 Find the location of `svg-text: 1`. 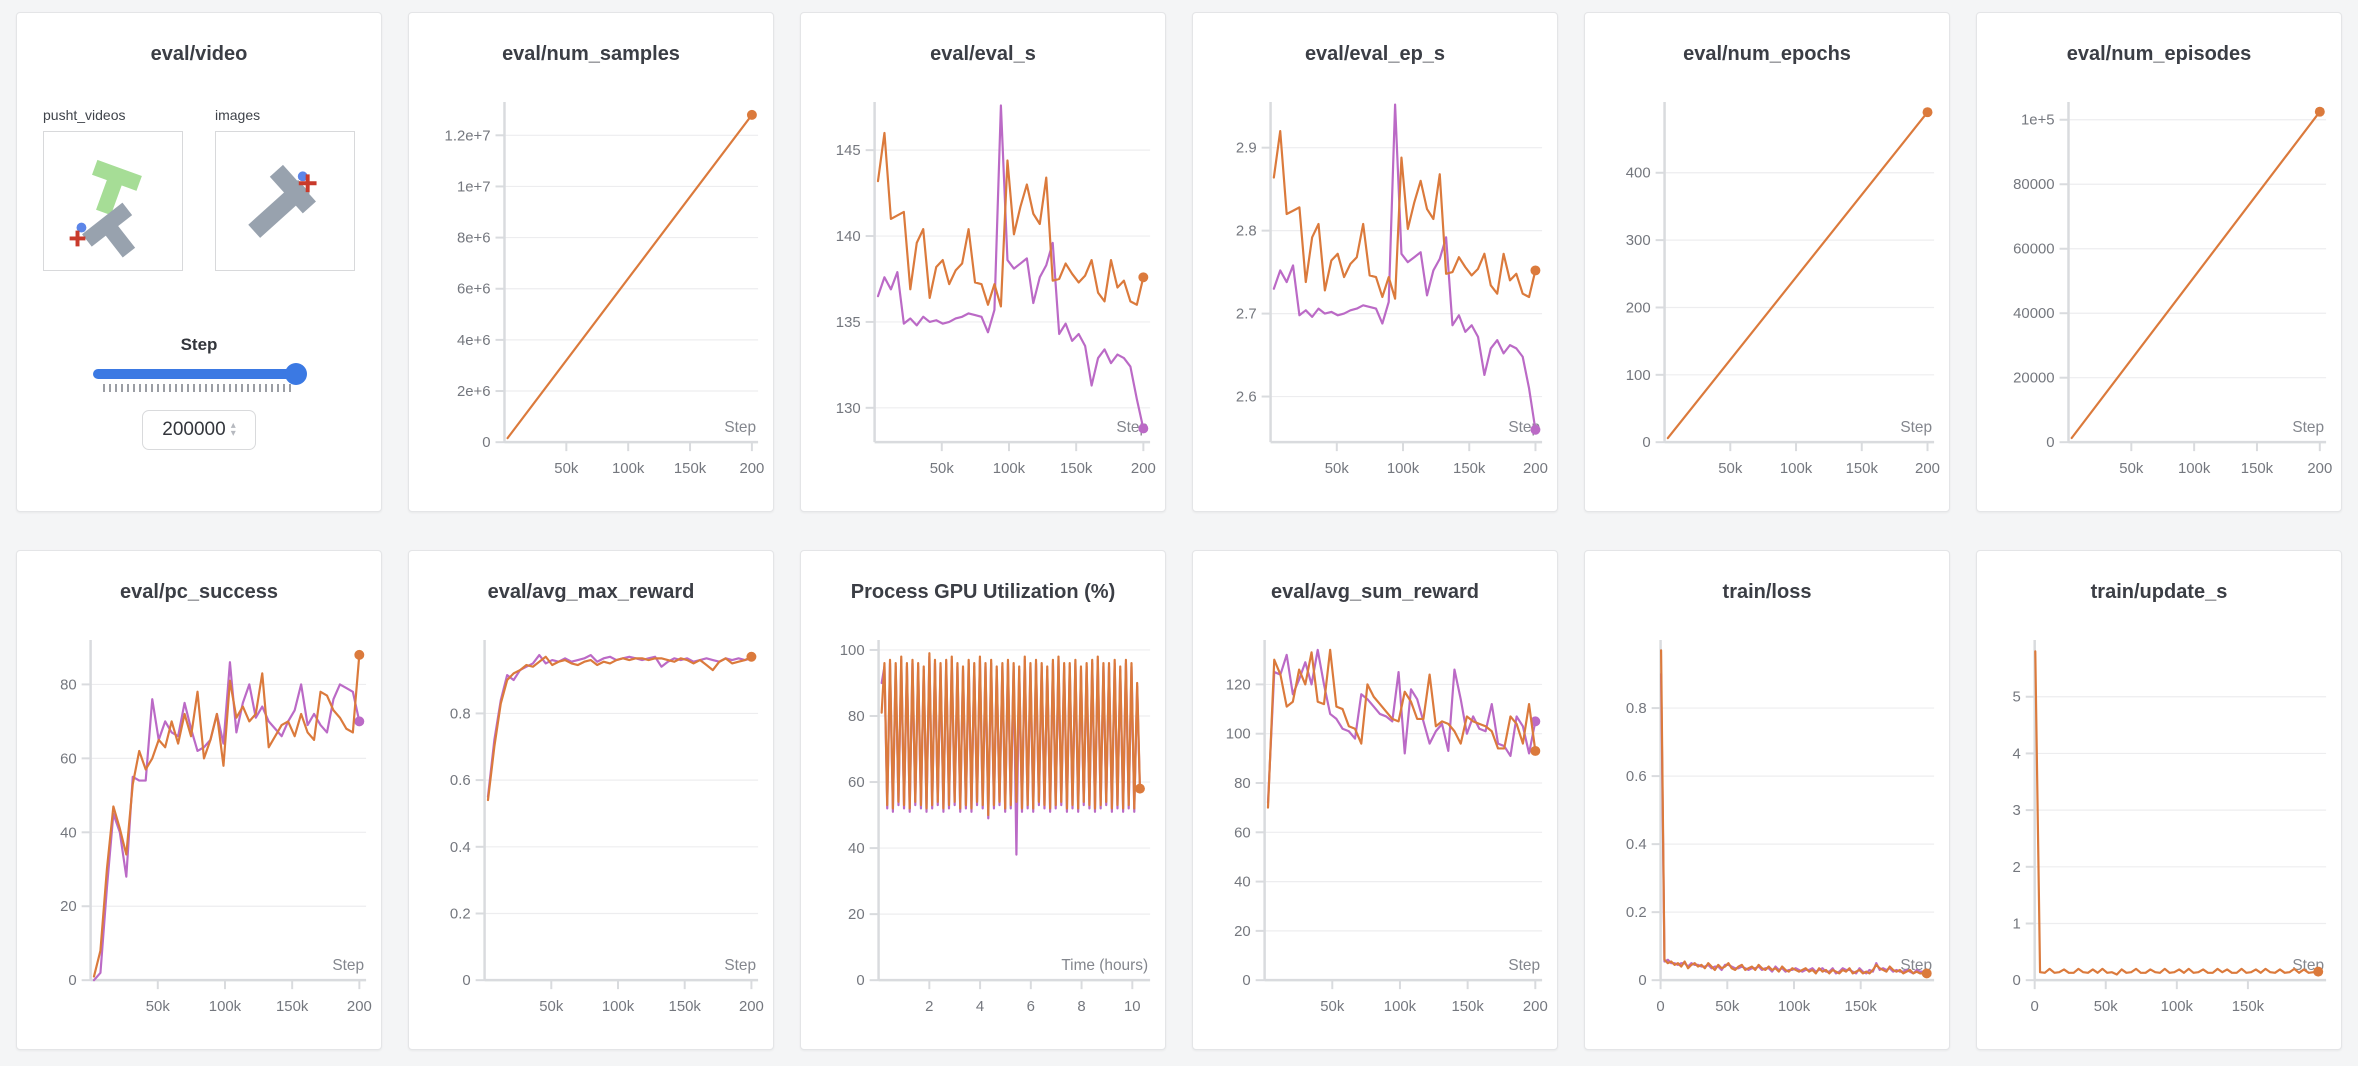

svg-text: 1 is located at coordinates (2016, 924).